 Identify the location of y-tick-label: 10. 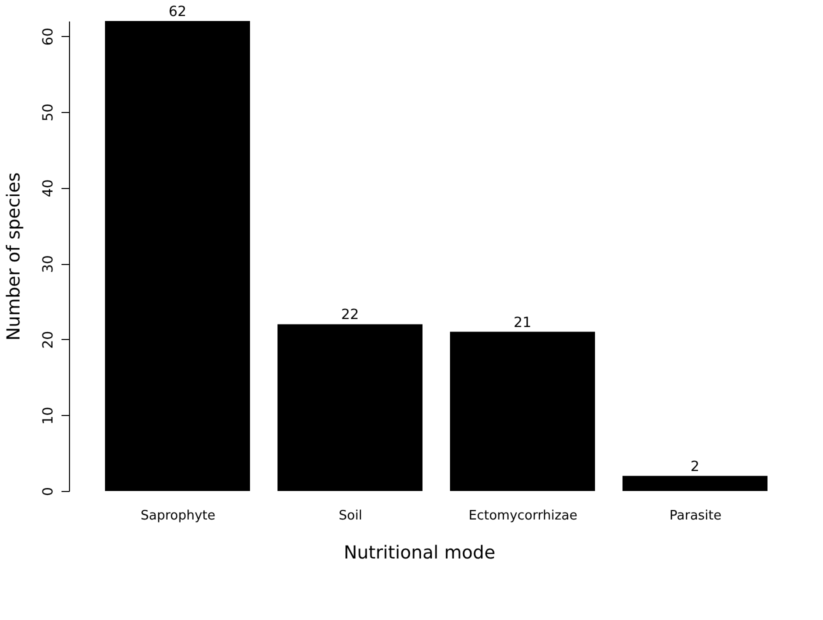
(48, 415).